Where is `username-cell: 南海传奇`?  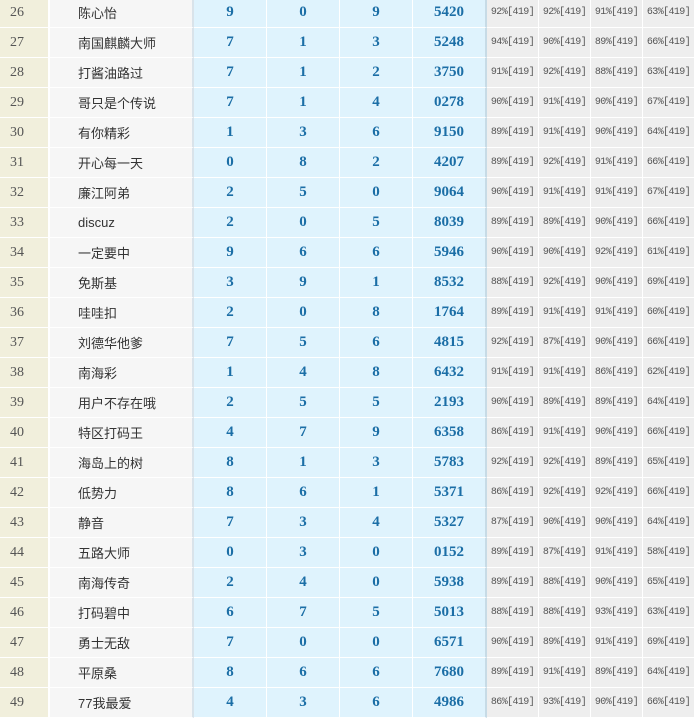
username-cell: 南海传奇 is located at coordinates (122, 583).